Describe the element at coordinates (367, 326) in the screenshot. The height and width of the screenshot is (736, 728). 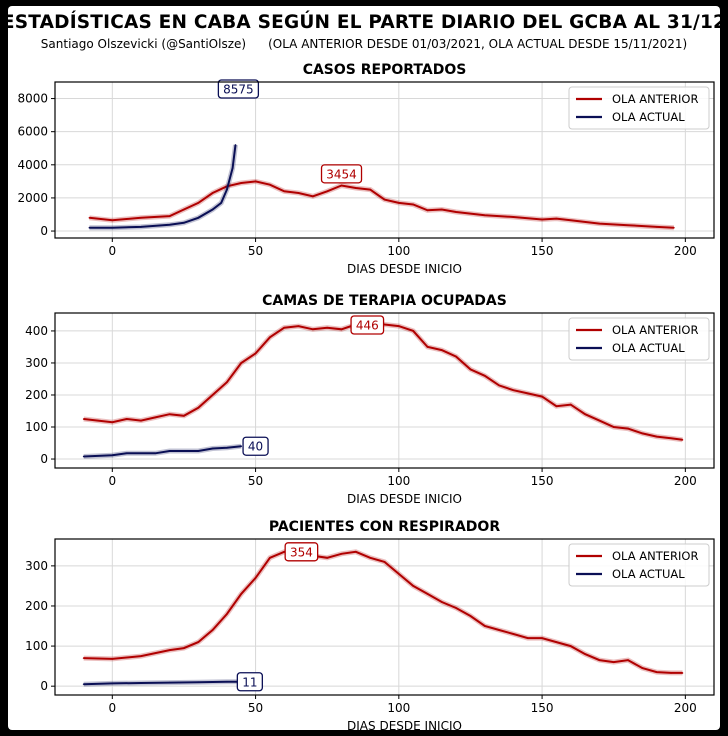
I see `annotation-label: 446` at that location.